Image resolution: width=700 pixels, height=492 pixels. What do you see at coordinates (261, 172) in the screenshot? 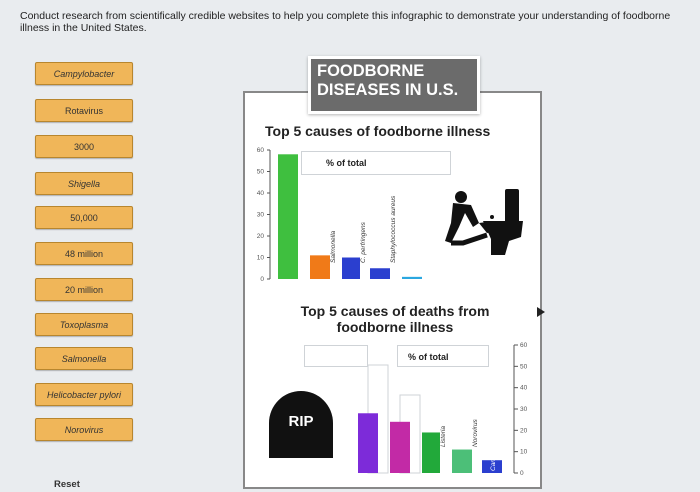
I see `illness-tick-label: 50` at bounding box center [261, 172].